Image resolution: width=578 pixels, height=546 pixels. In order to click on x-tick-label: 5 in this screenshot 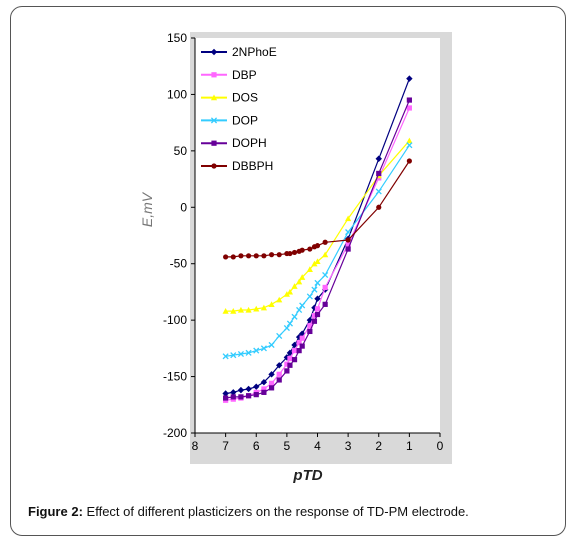, I will do `click(287, 446)`.